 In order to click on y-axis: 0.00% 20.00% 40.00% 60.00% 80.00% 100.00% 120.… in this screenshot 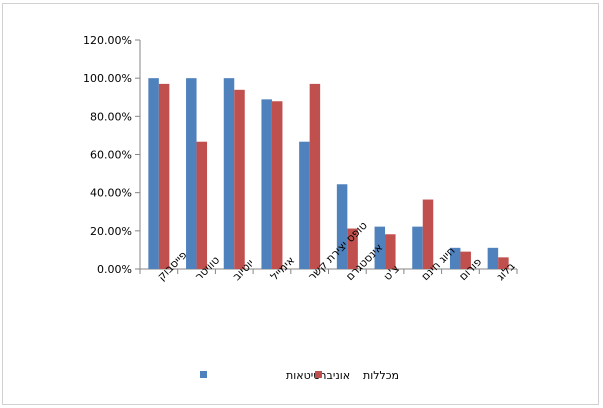, I will do `click(112, 155)`.